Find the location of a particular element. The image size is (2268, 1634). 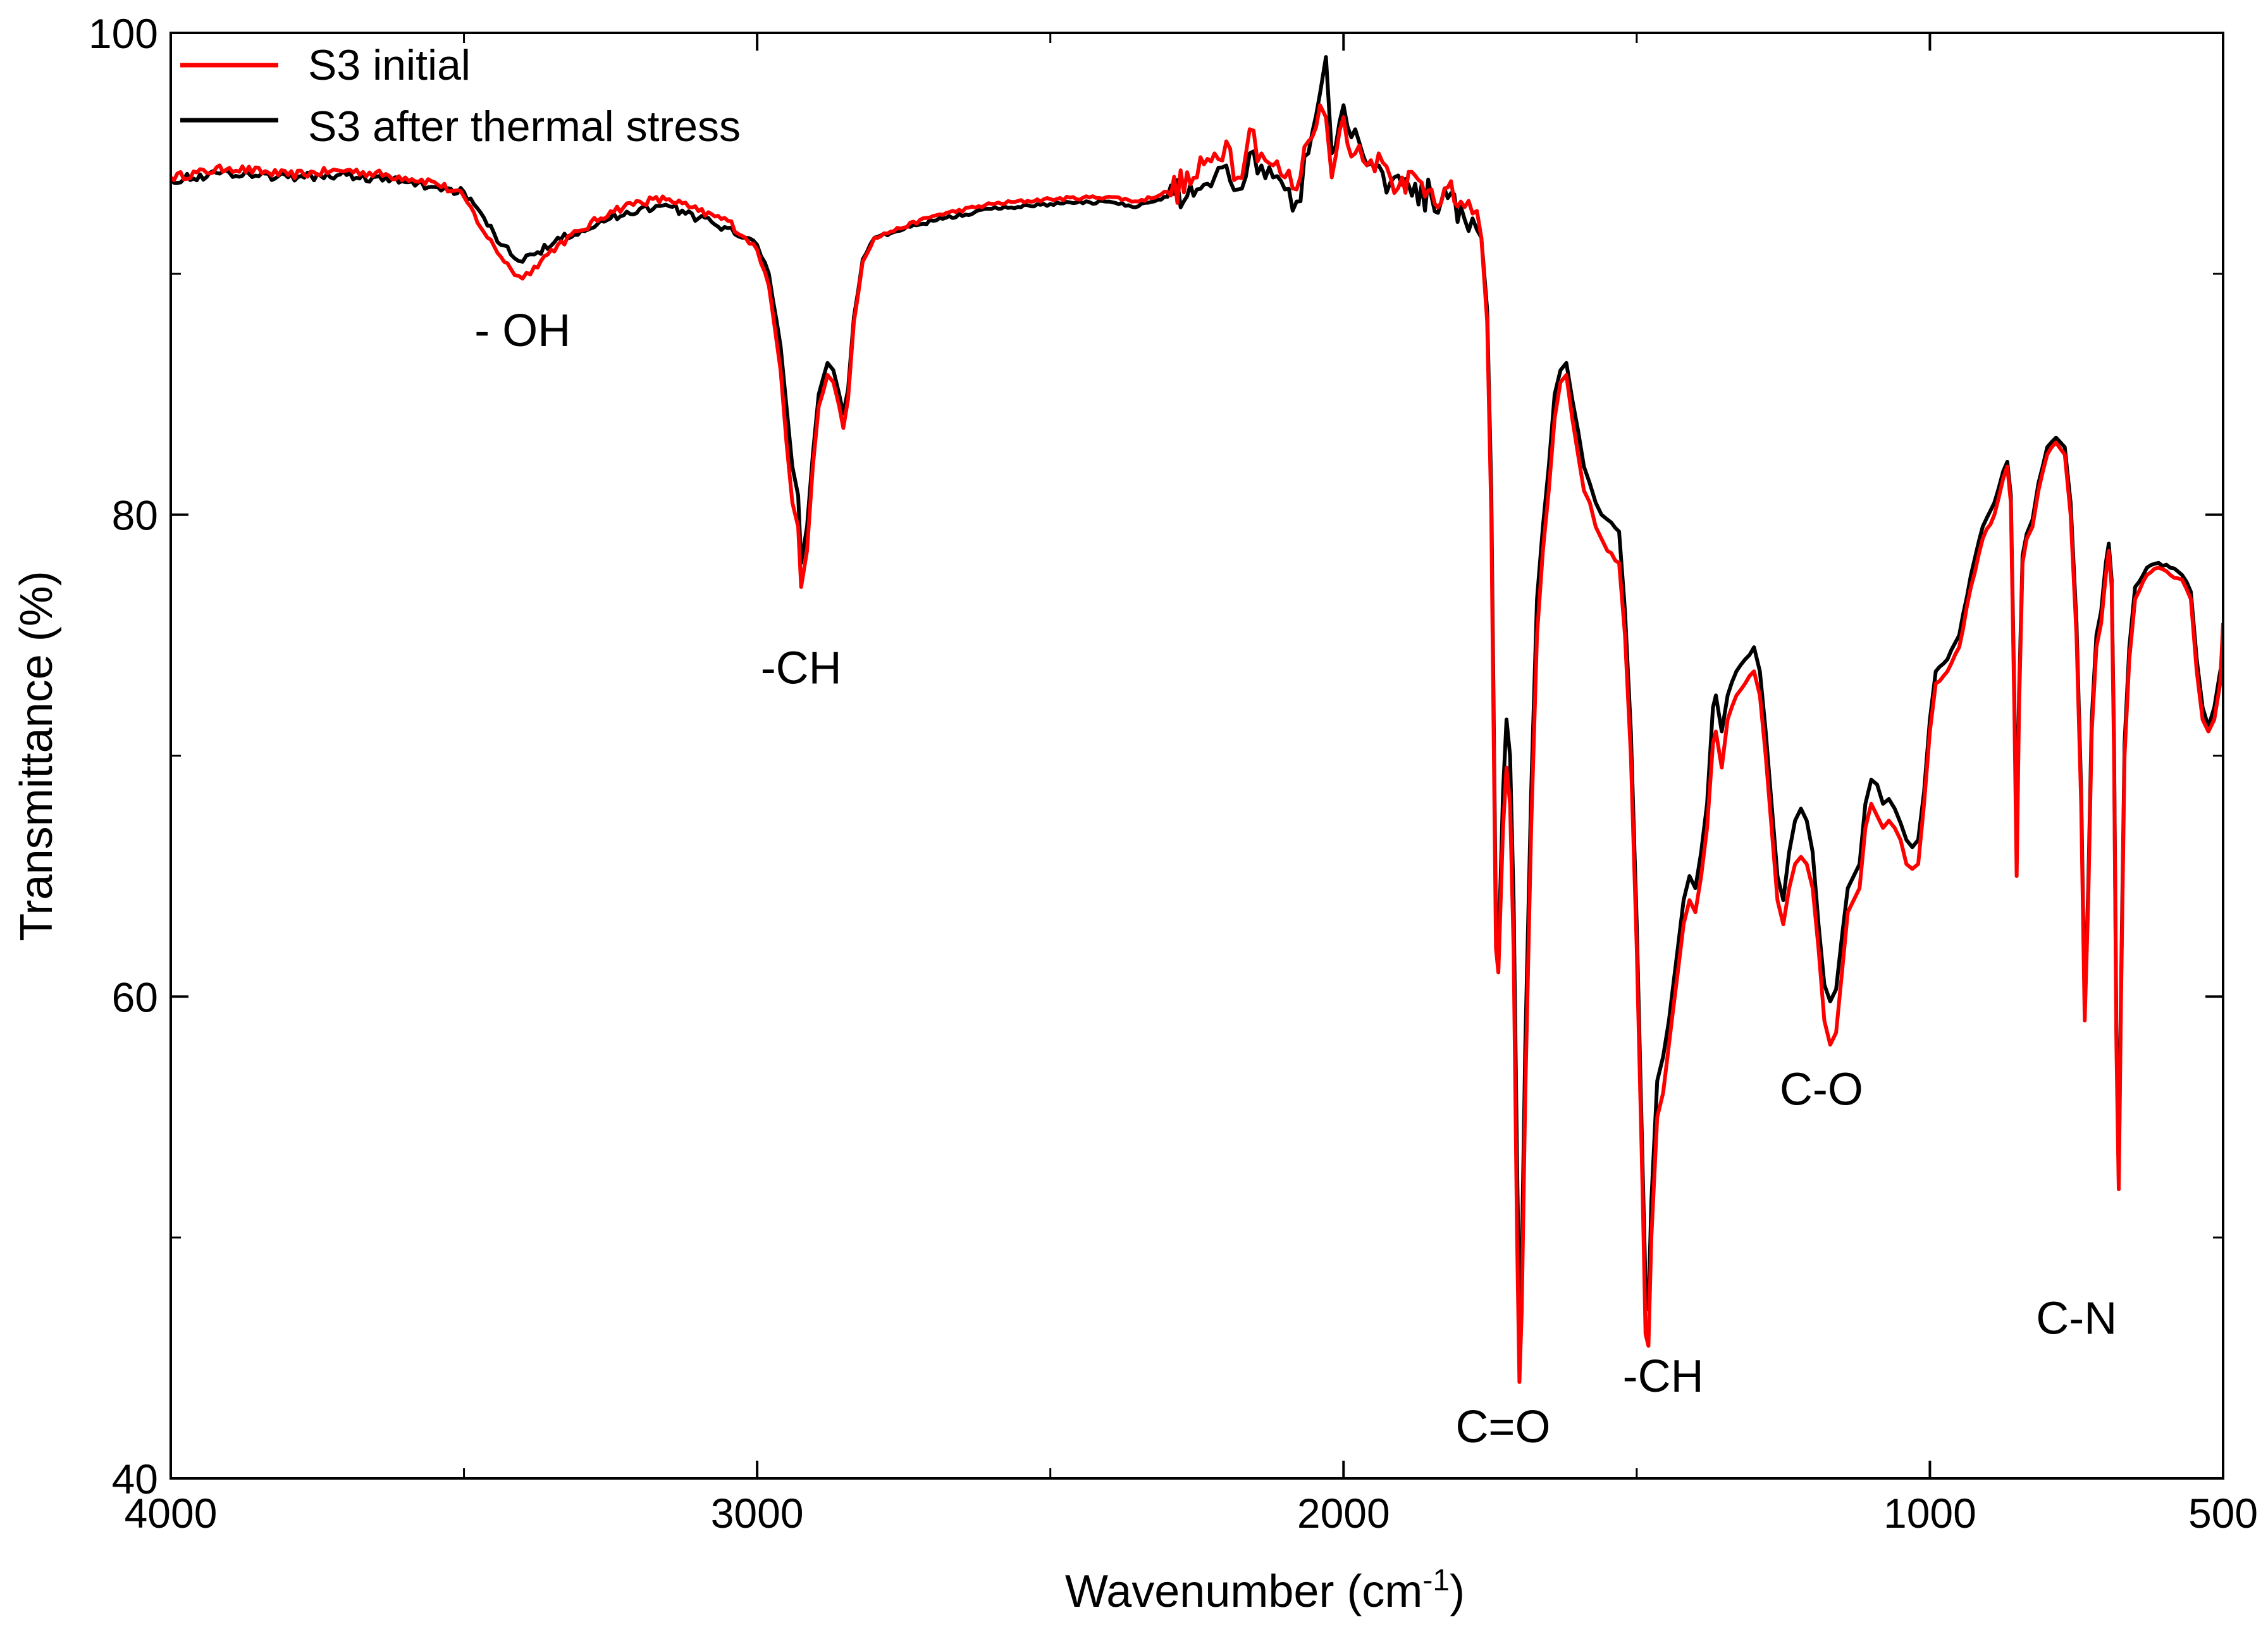

x-tick-label: 3000 is located at coordinates (757, 1513).